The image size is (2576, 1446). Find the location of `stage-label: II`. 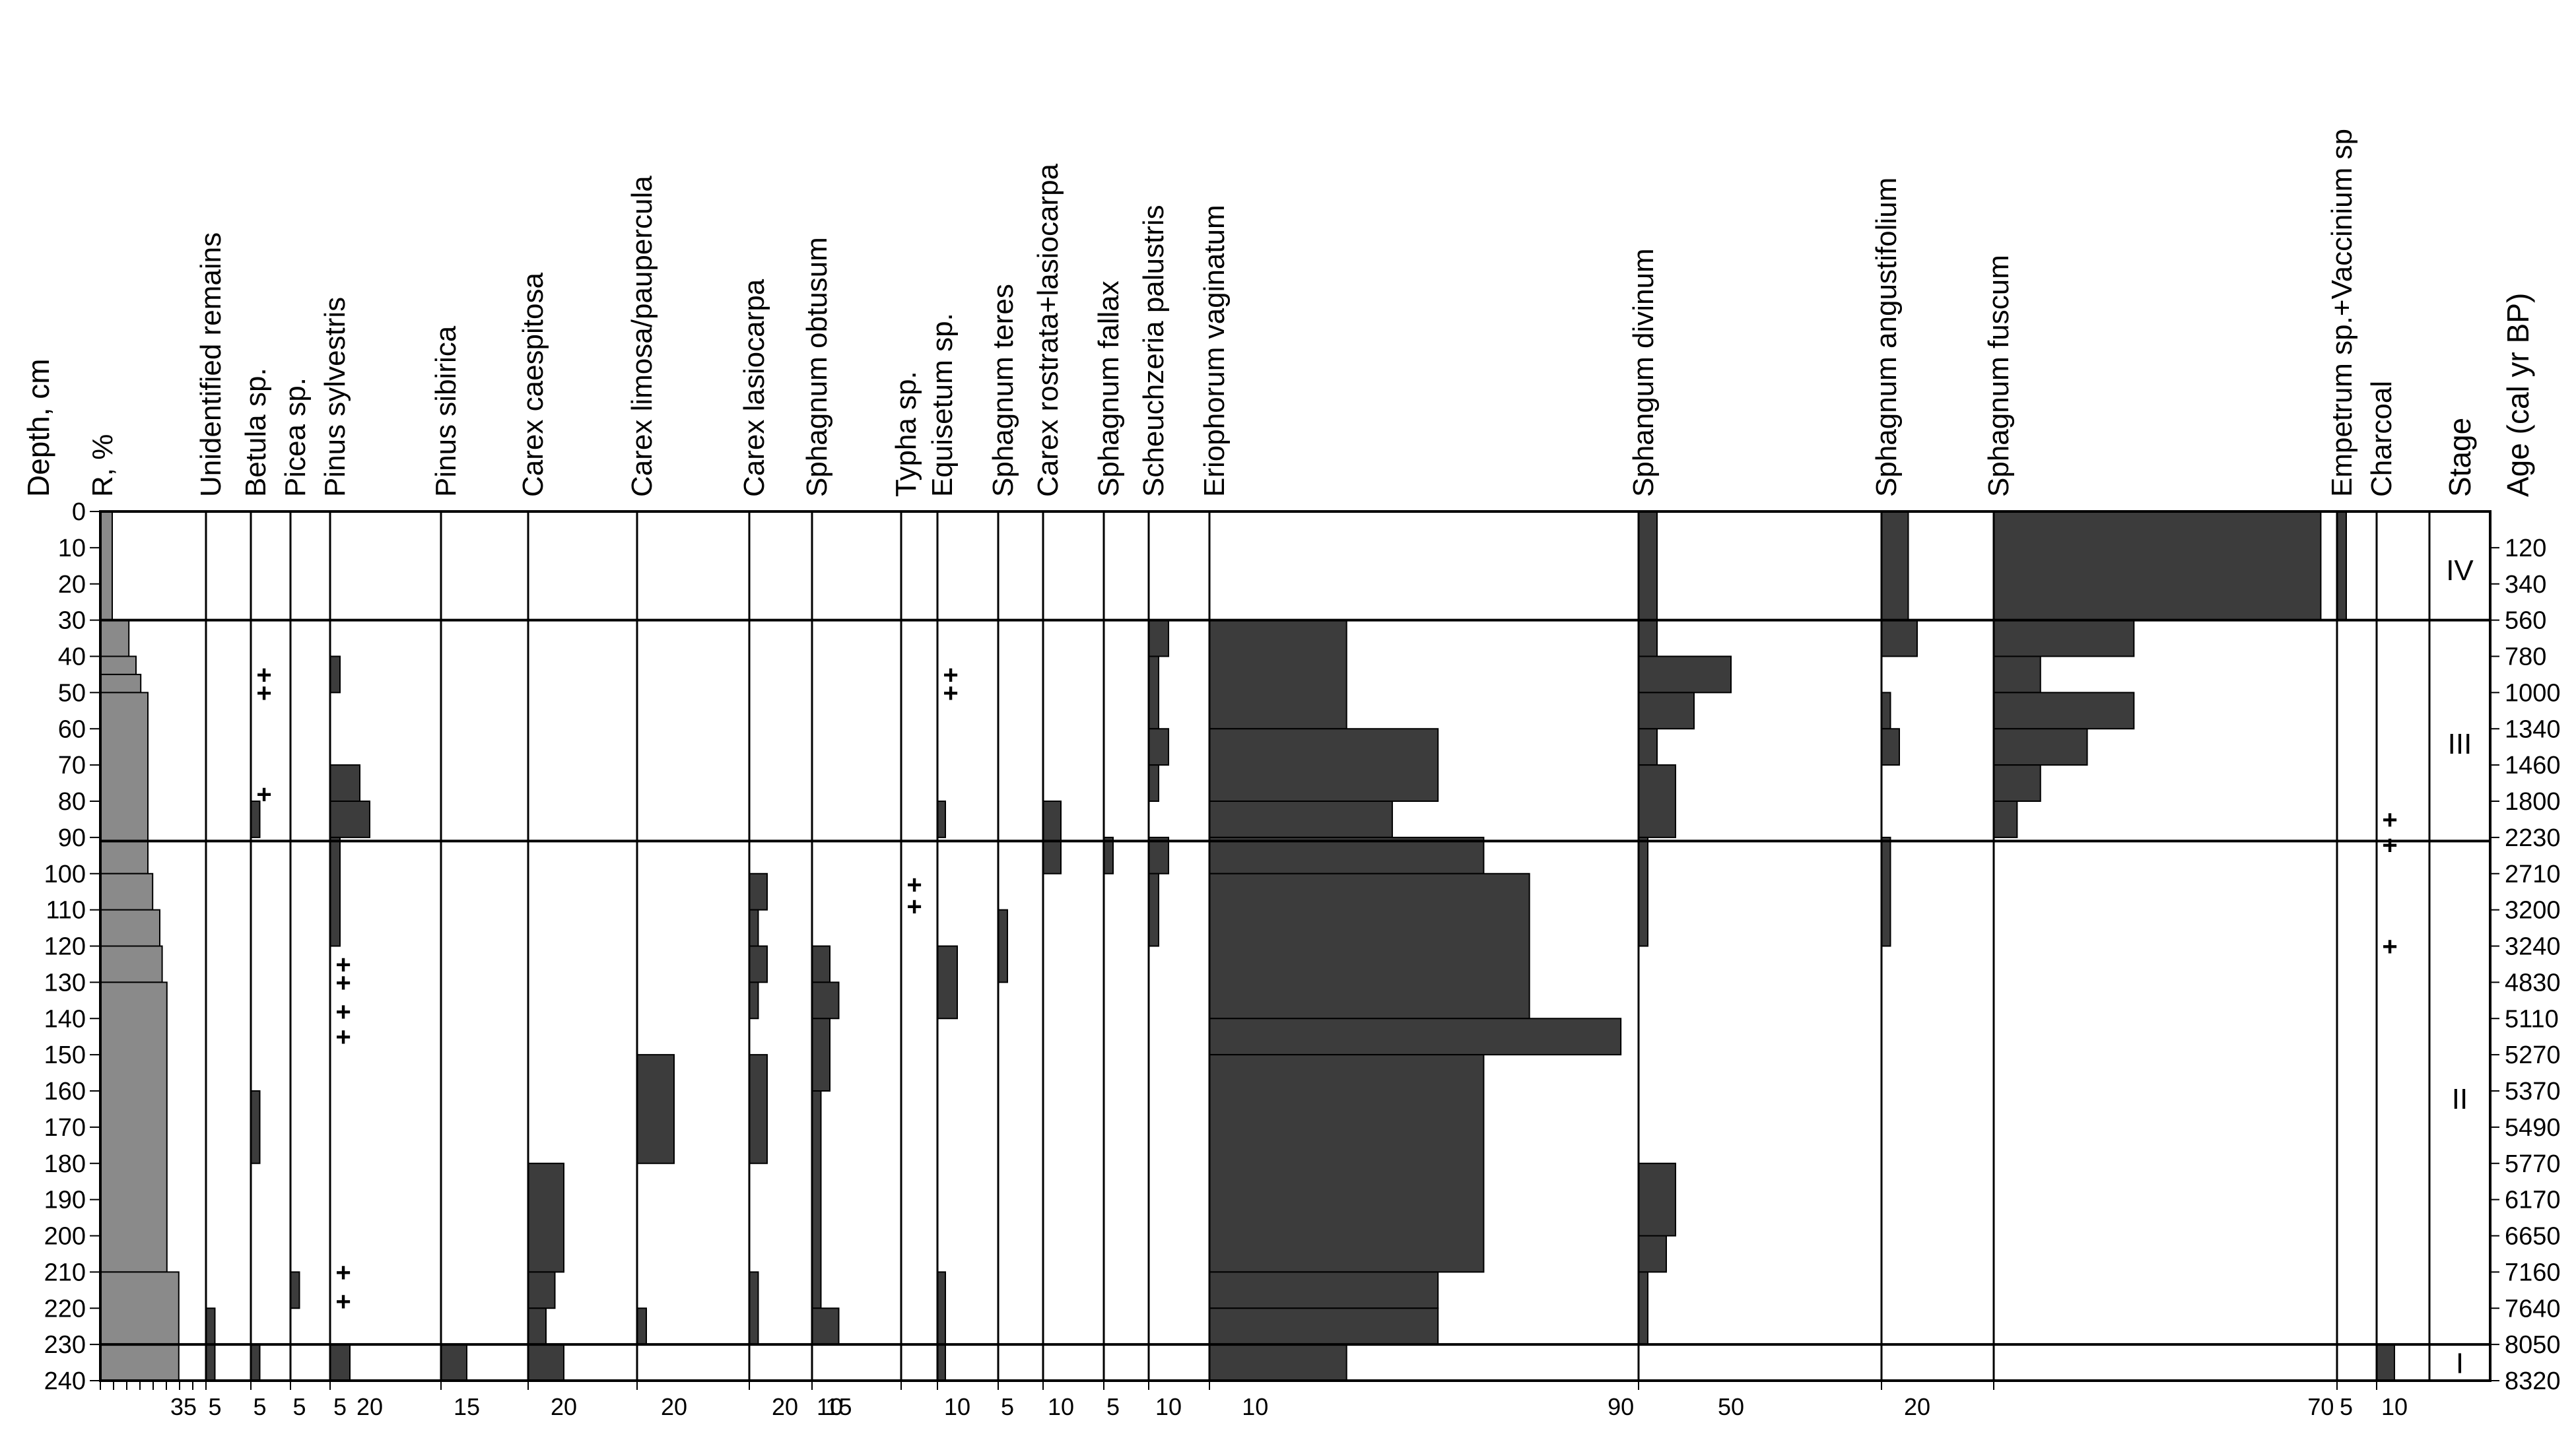

stage-label: II is located at coordinates (2460, 1099).